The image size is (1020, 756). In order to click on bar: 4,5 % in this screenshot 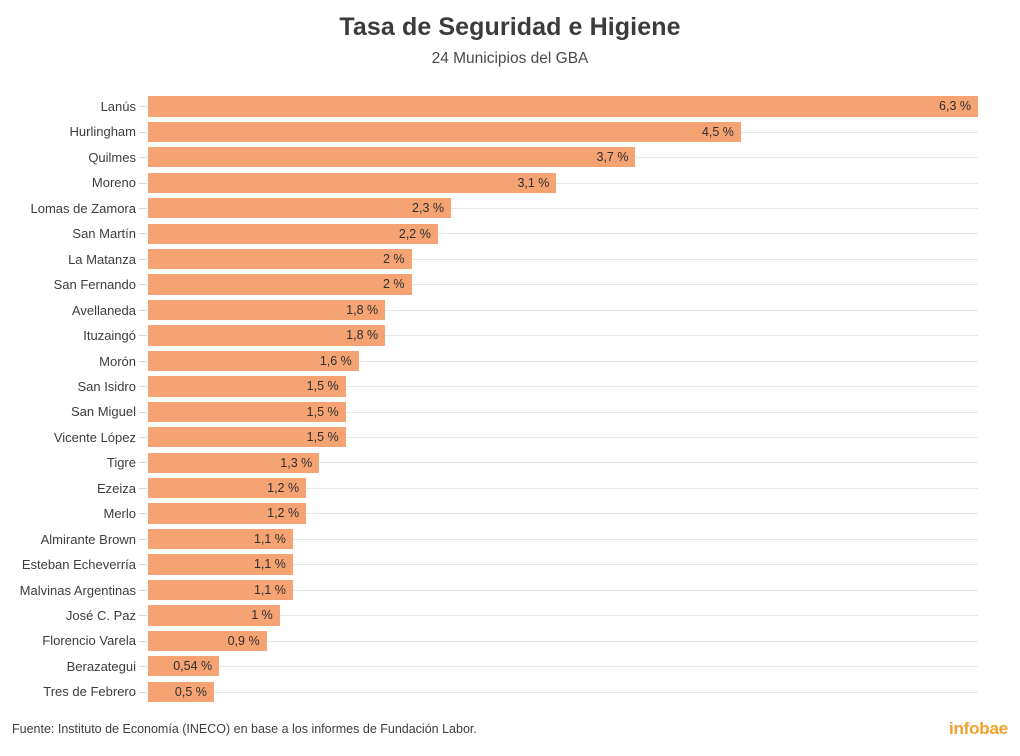, I will do `click(444, 132)`.